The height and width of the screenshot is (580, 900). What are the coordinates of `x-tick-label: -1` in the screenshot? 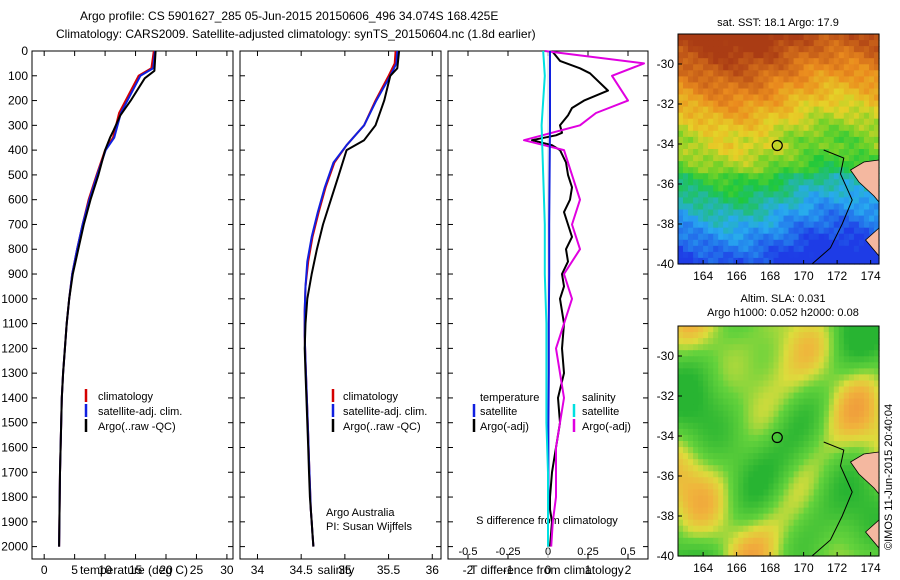 It's located at (508, 570).